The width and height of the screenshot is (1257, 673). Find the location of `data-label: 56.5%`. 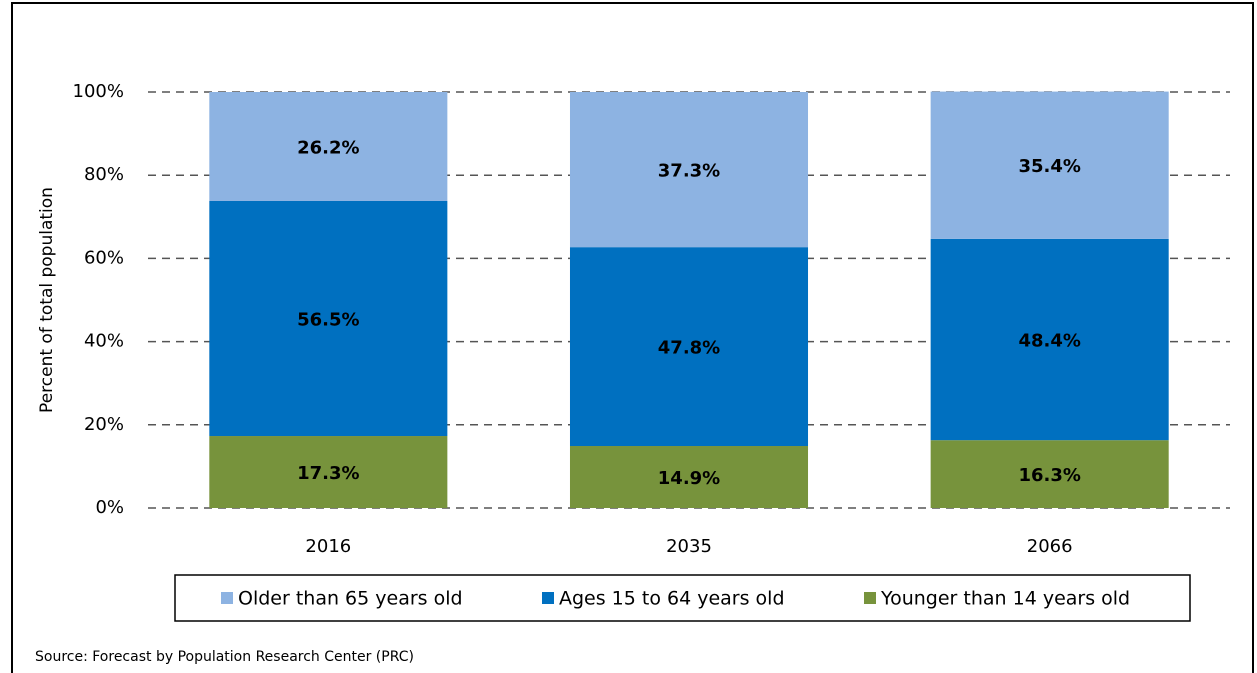

data-label: 56.5% is located at coordinates (328, 320).